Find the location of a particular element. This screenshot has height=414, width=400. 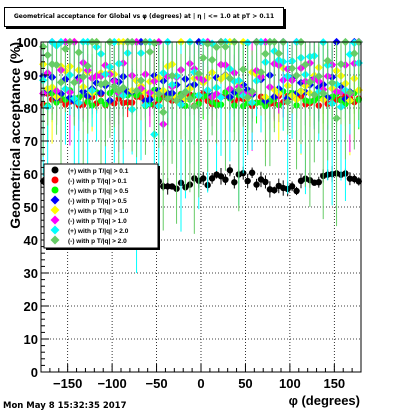

x-tick-label: 0 is located at coordinates (200, 383).